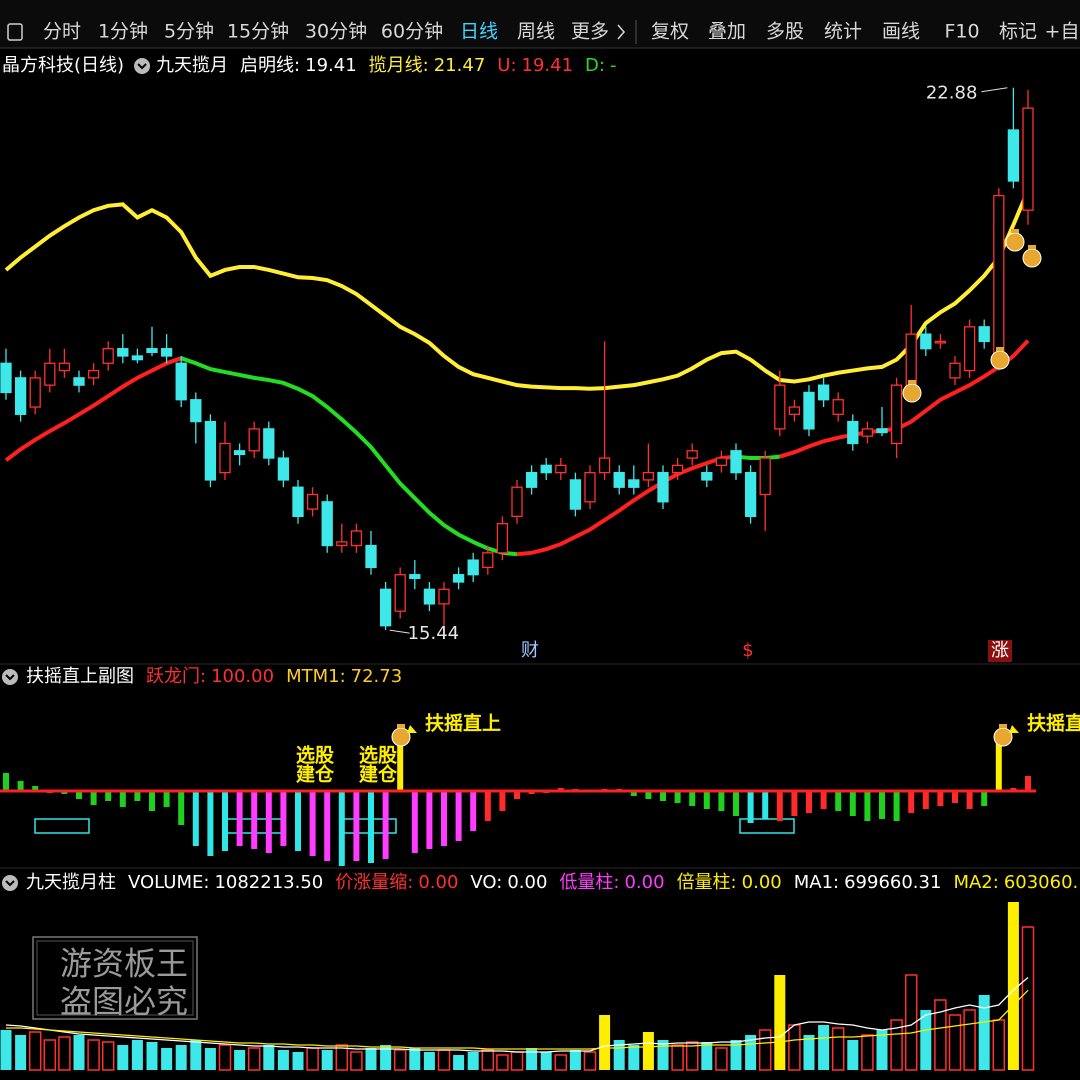 The image size is (1080, 1080). Describe the element at coordinates (1014, 729) in the screenshot. I see `pointer-icon` at that location.